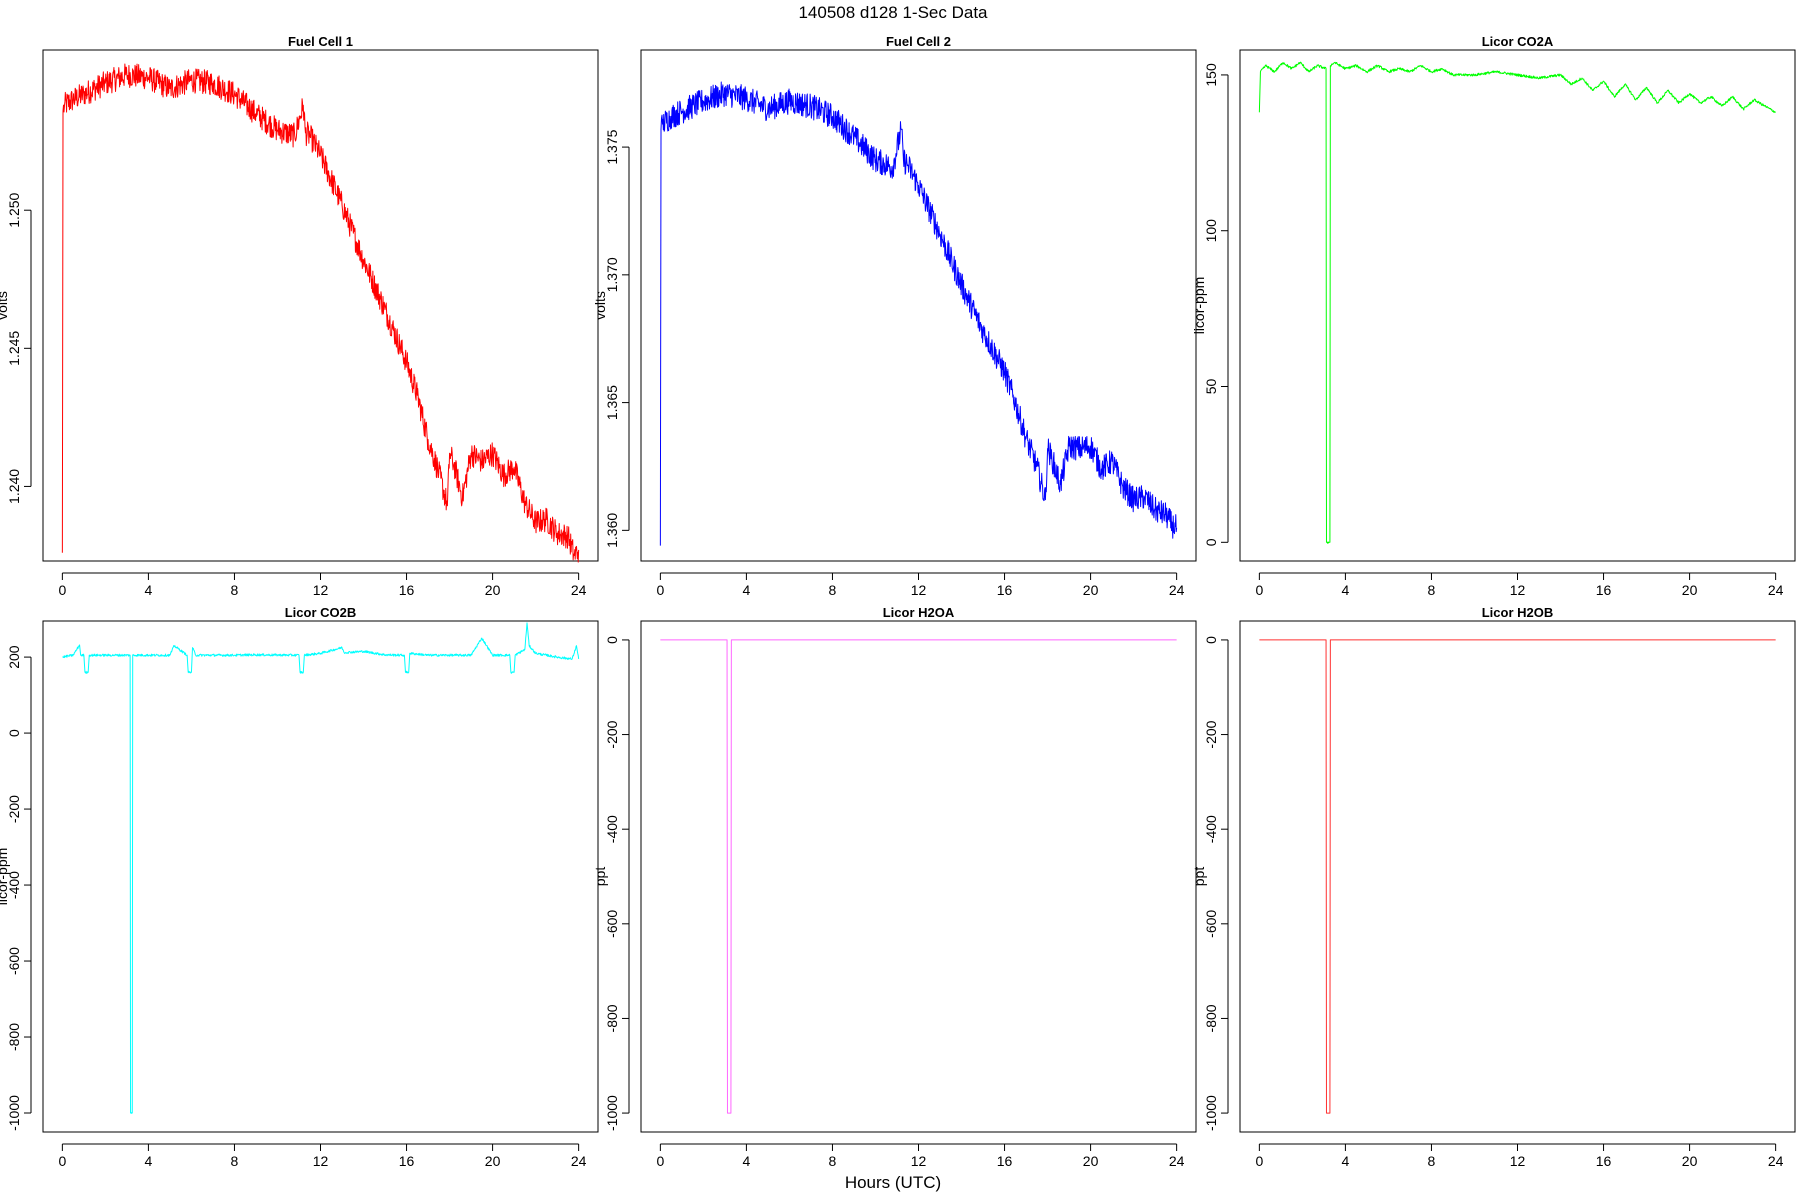  What do you see at coordinates (893, 1182) in the screenshot?
I see `figure-xlabel: Hours (UTC)` at bounding box center [893, 1182].